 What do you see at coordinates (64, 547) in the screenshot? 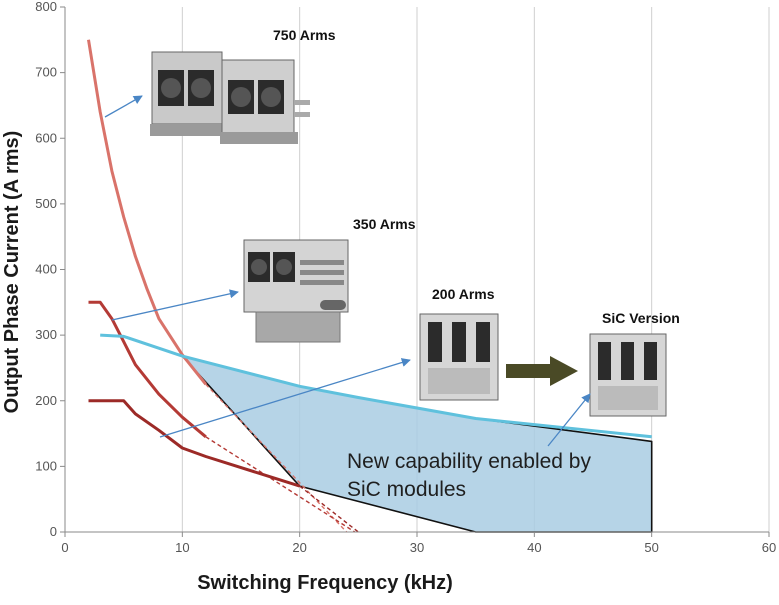
I see `x-tick-label-0: 0` at bounding box center [64, 547].